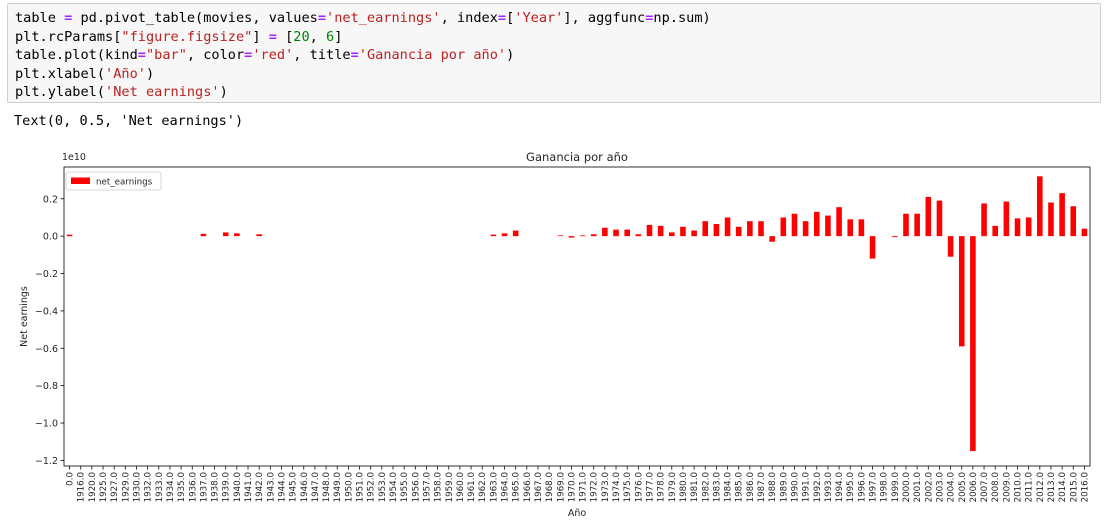  What do you see at coordinates (494, 487) in the screenshot?
I see `x-tick-label: 1963.0` at bounding box center [494, 487].